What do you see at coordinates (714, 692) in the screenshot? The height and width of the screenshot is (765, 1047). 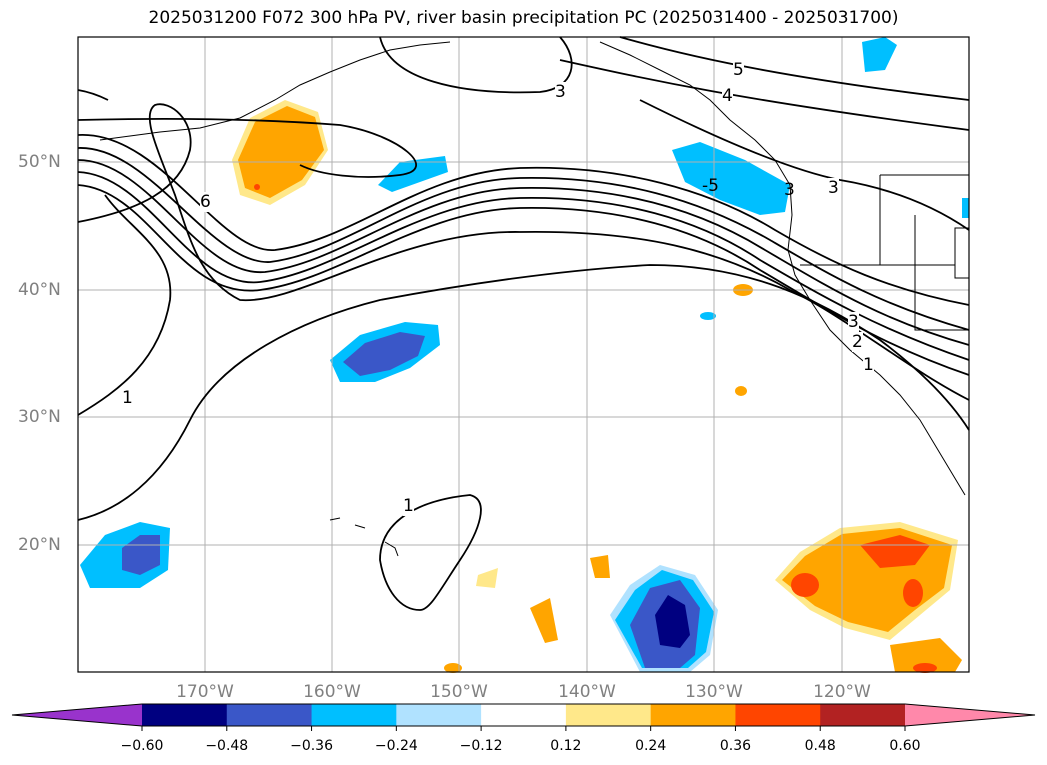 I see `lon-label: 130°W` at bounding box center [714, 692].